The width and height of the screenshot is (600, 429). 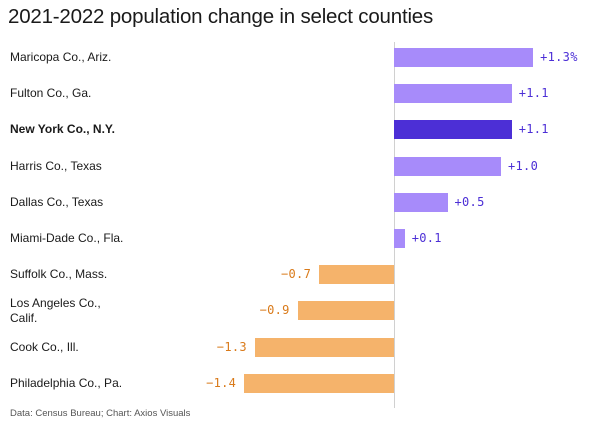 What do you see at coordinates (523, 165) in the screenshot?
I see `value-label: +1.0` at bounding box center [523, 165].